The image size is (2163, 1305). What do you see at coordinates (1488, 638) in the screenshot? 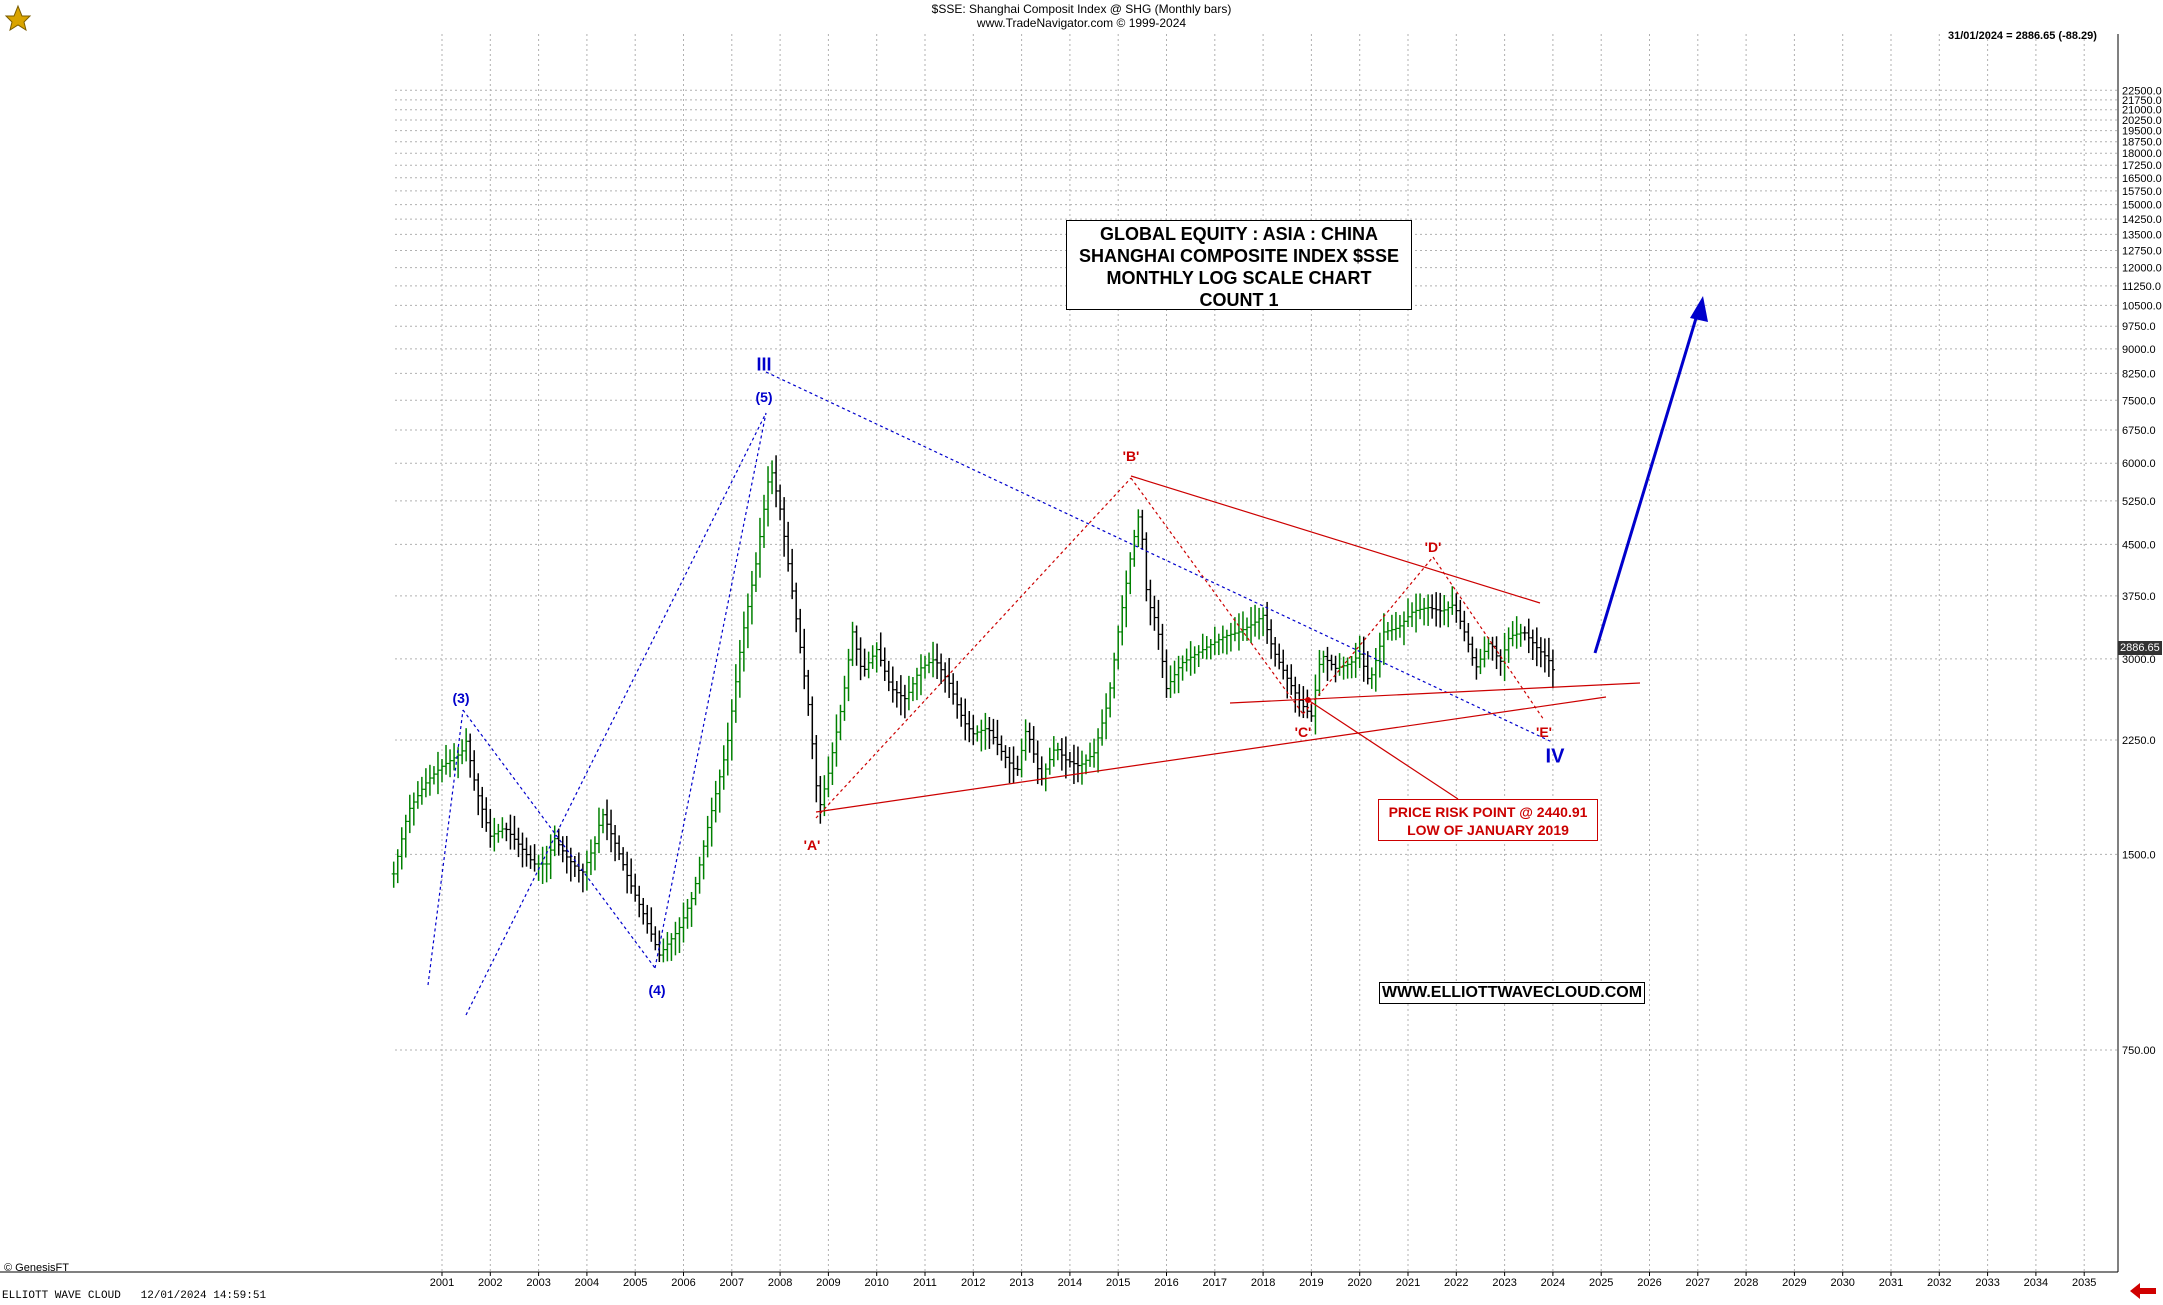
I see `wave-line-D-E` at bounding box center [1488, 638].